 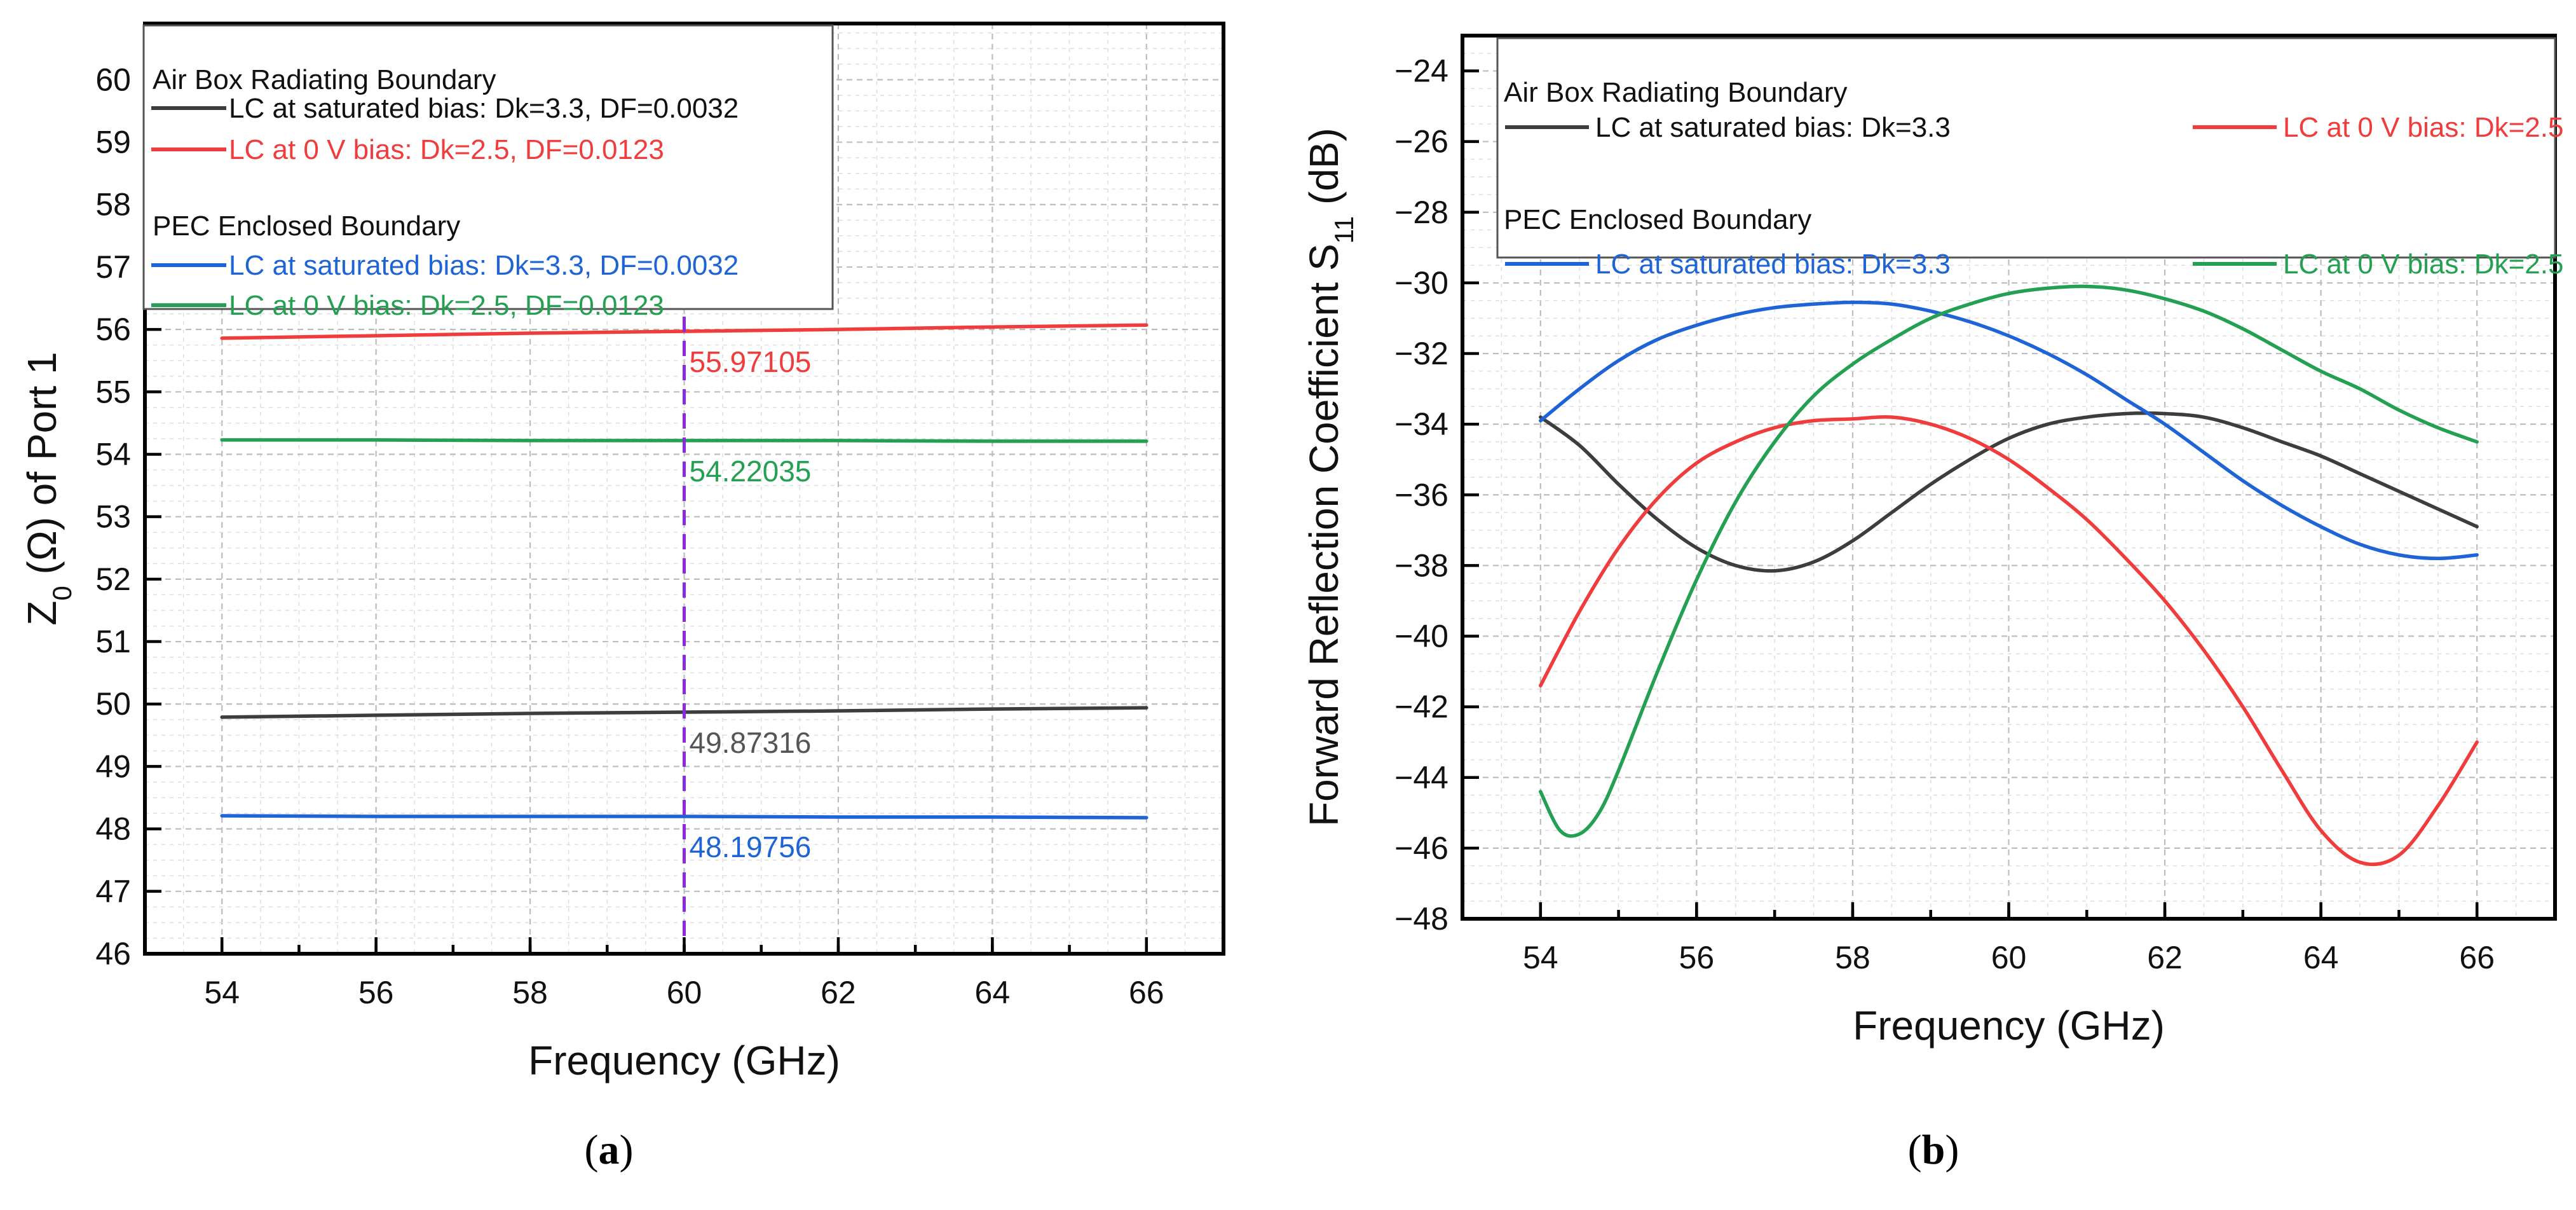 I want to click on data-label-0: 55.97105, so click(x=751, y=361).